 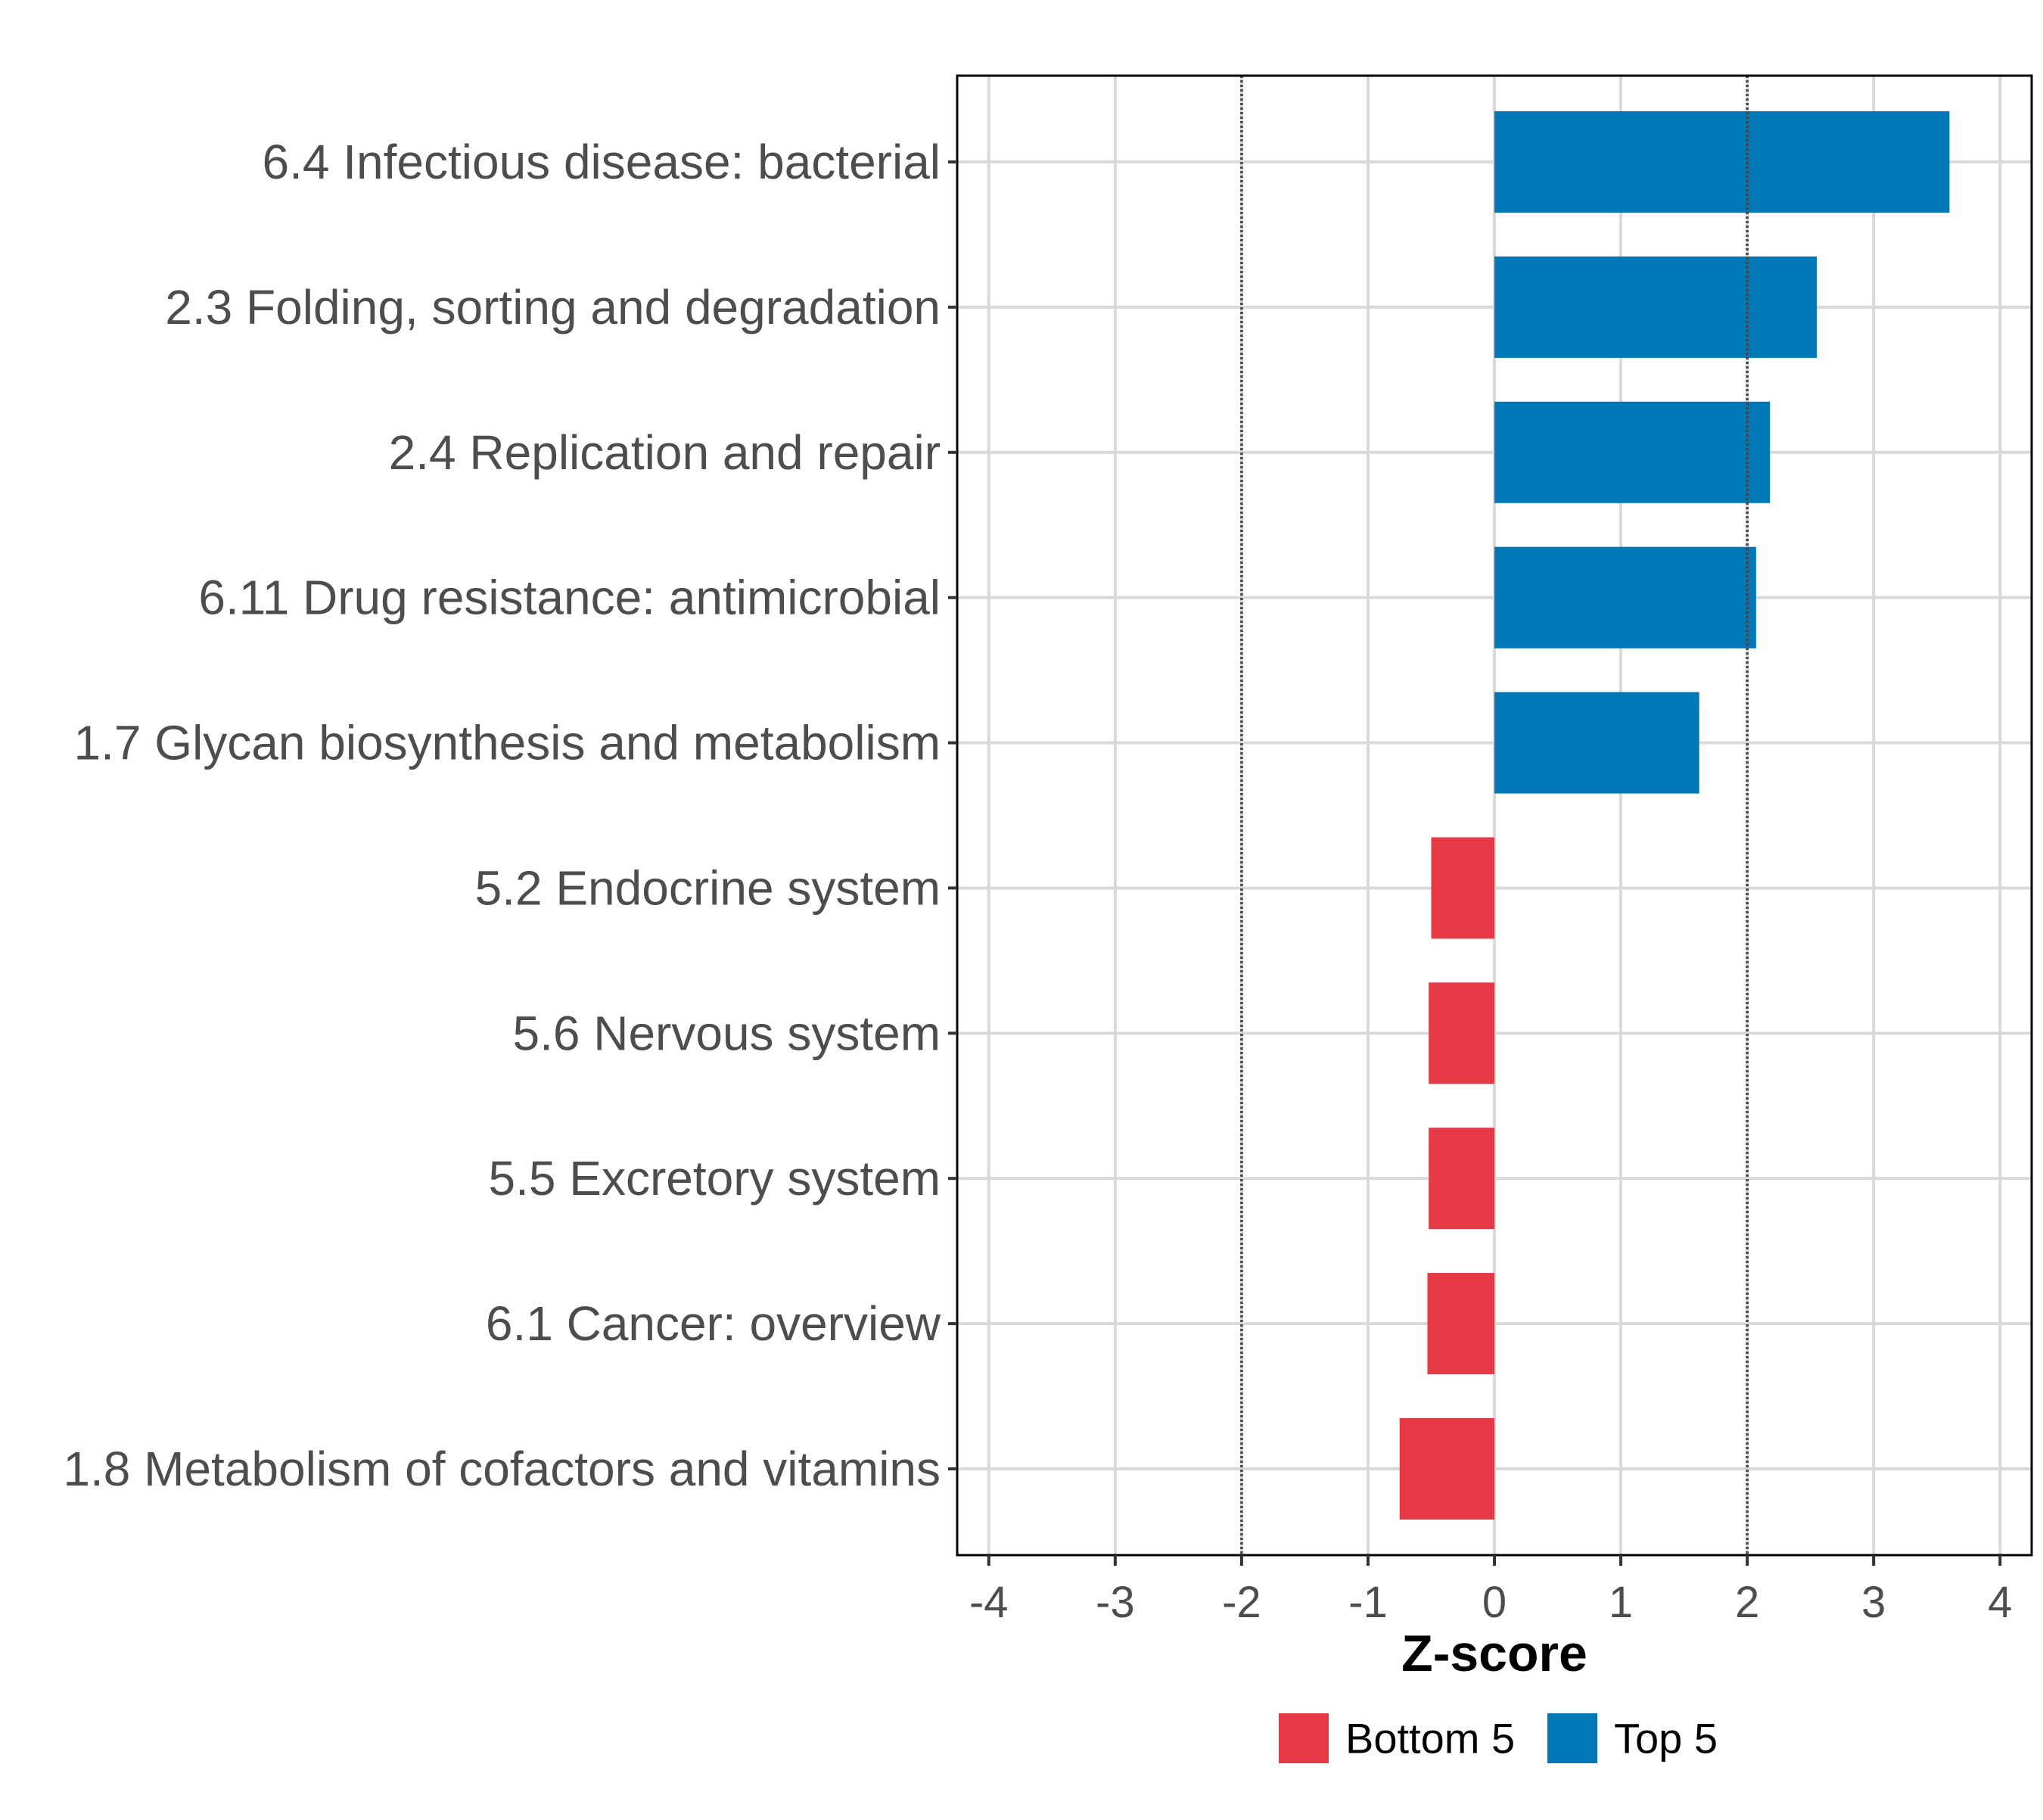 I want to click on x-tick-label: 2, so click(x=1747, y=1603).